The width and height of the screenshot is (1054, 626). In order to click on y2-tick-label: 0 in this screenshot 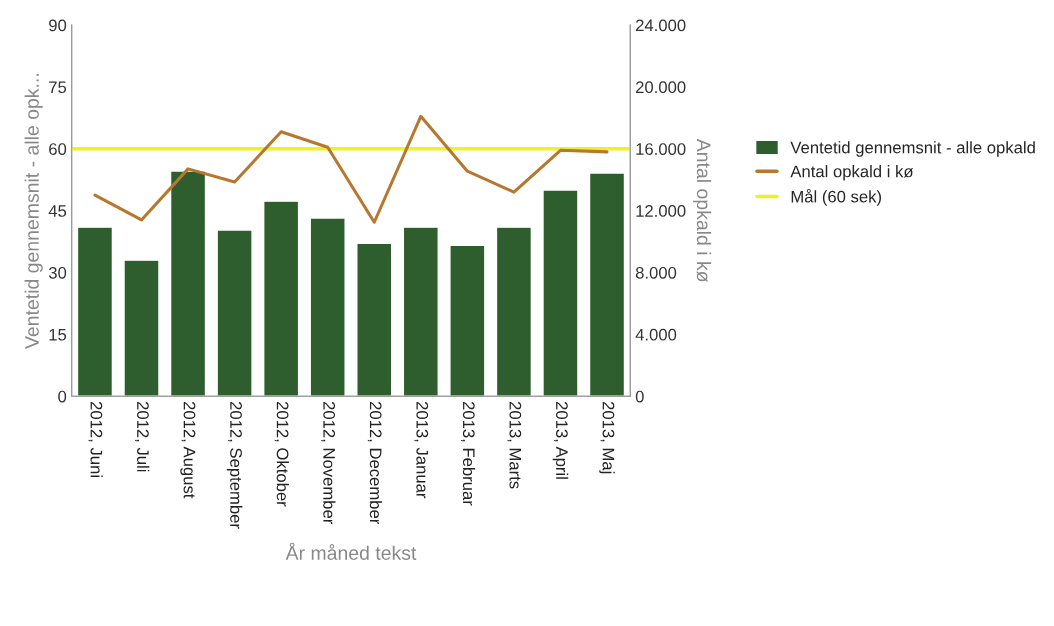, I will do `click(639, 396)`.